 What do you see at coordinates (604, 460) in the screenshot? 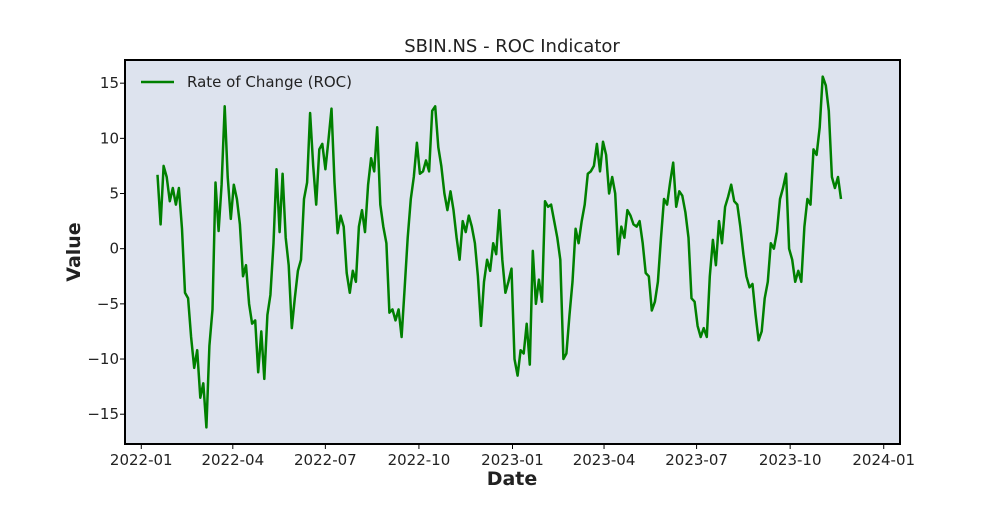
I see `x-tick-label: 2023-04` at bounding box center [604, 460].